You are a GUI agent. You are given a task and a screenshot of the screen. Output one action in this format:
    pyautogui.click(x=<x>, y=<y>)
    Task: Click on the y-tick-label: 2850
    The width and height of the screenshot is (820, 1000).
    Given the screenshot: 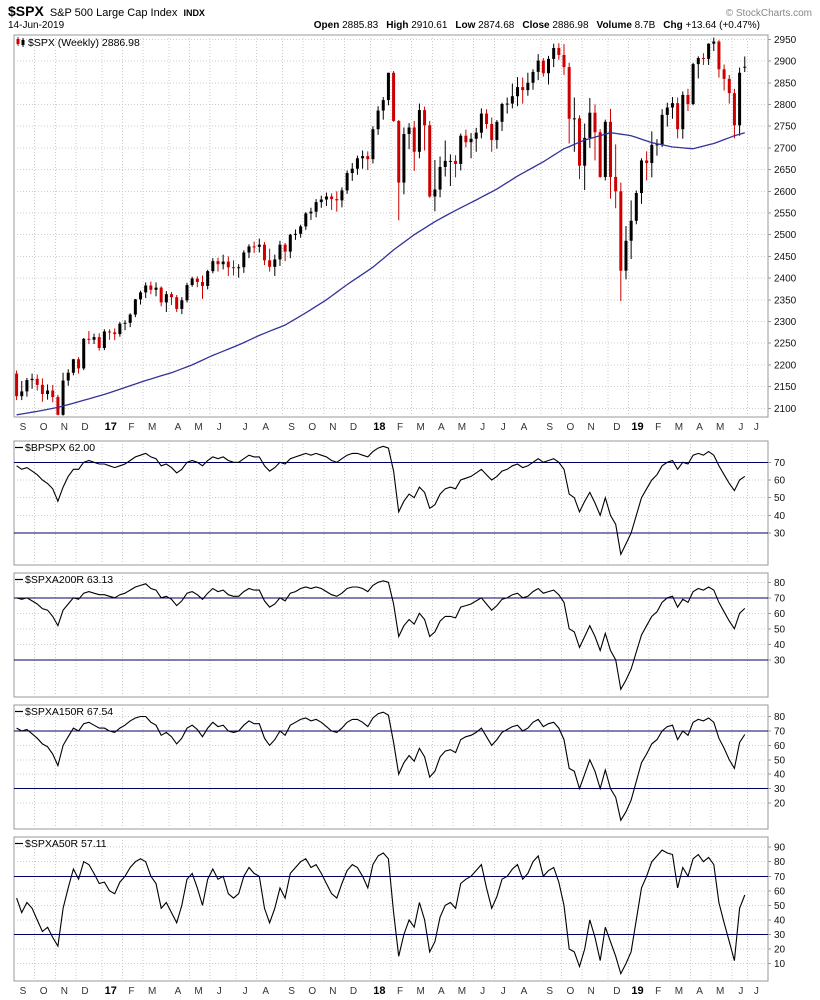 What is the action you would take?
    pyautogui.click(x=785, y=83)
    